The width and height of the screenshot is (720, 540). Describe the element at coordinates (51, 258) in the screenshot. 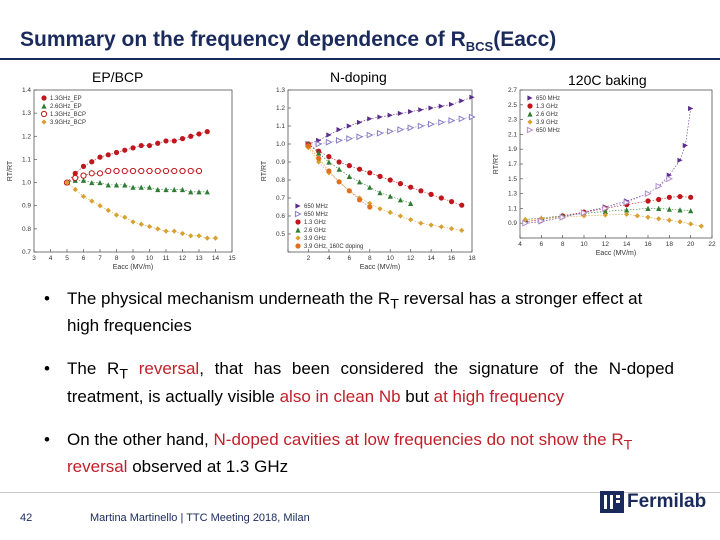

I see `x-tick-label: 4` at that location.